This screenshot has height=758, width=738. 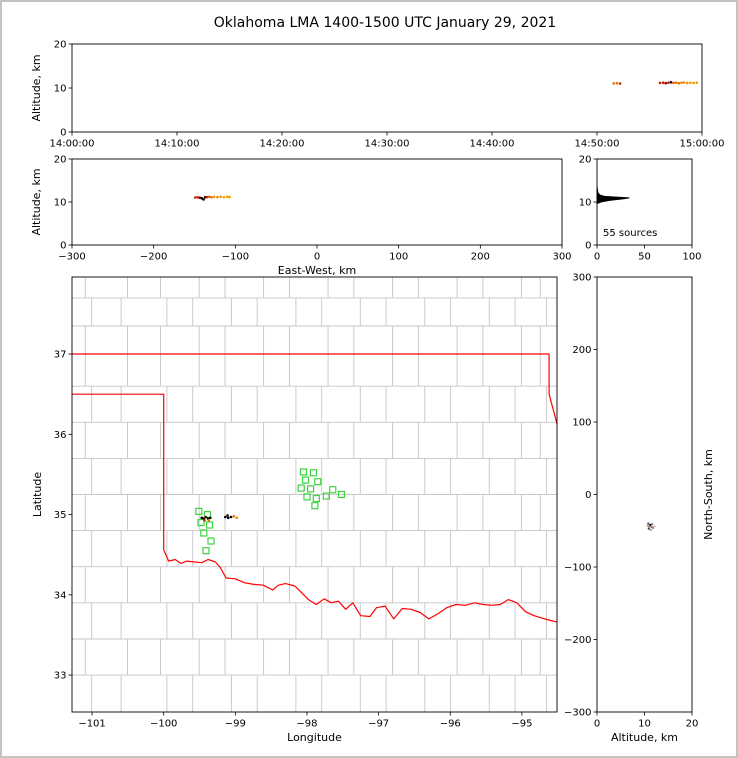 What do you see at coordinates (577, 568) in the screenshot?
I see `y-tick-label: −100` at bounding box center [577, 568].